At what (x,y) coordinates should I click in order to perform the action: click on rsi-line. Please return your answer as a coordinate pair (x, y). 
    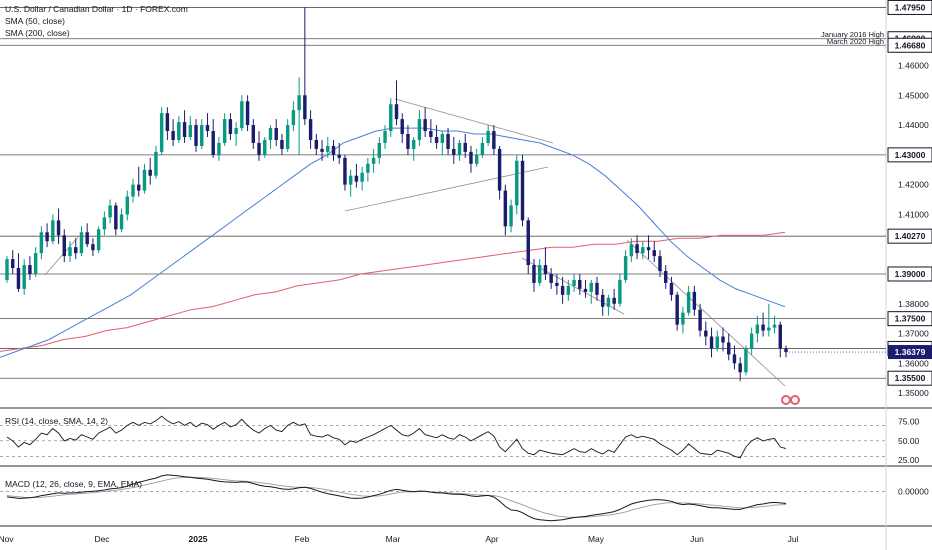
    Looking at the image, I should click on (396, 437).